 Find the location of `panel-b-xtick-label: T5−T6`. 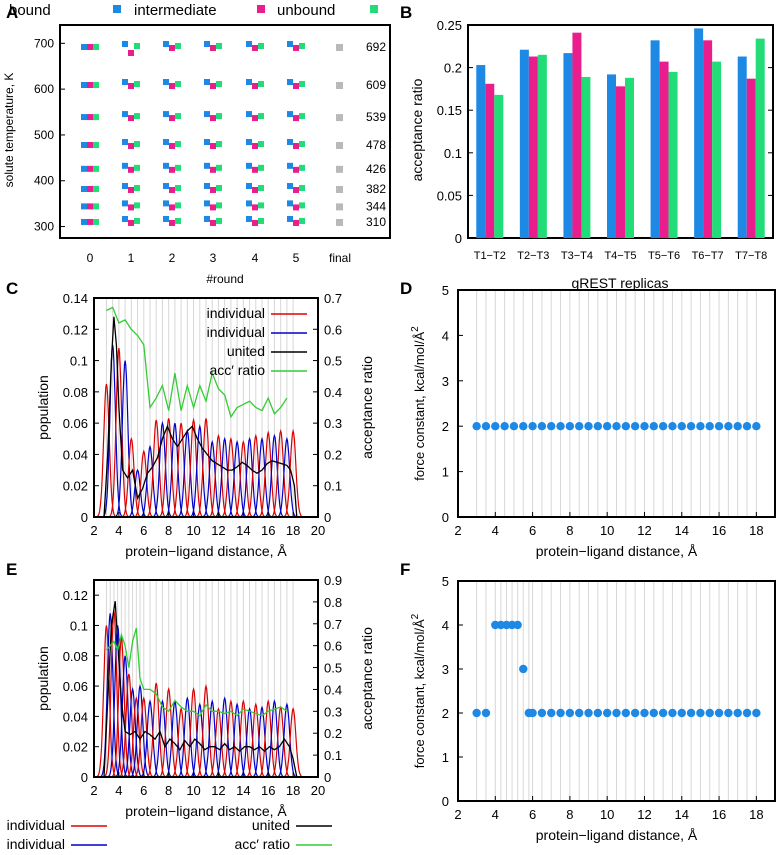

panel-b-xtick-label: T5−T6 is located at coordinates (664, 256).